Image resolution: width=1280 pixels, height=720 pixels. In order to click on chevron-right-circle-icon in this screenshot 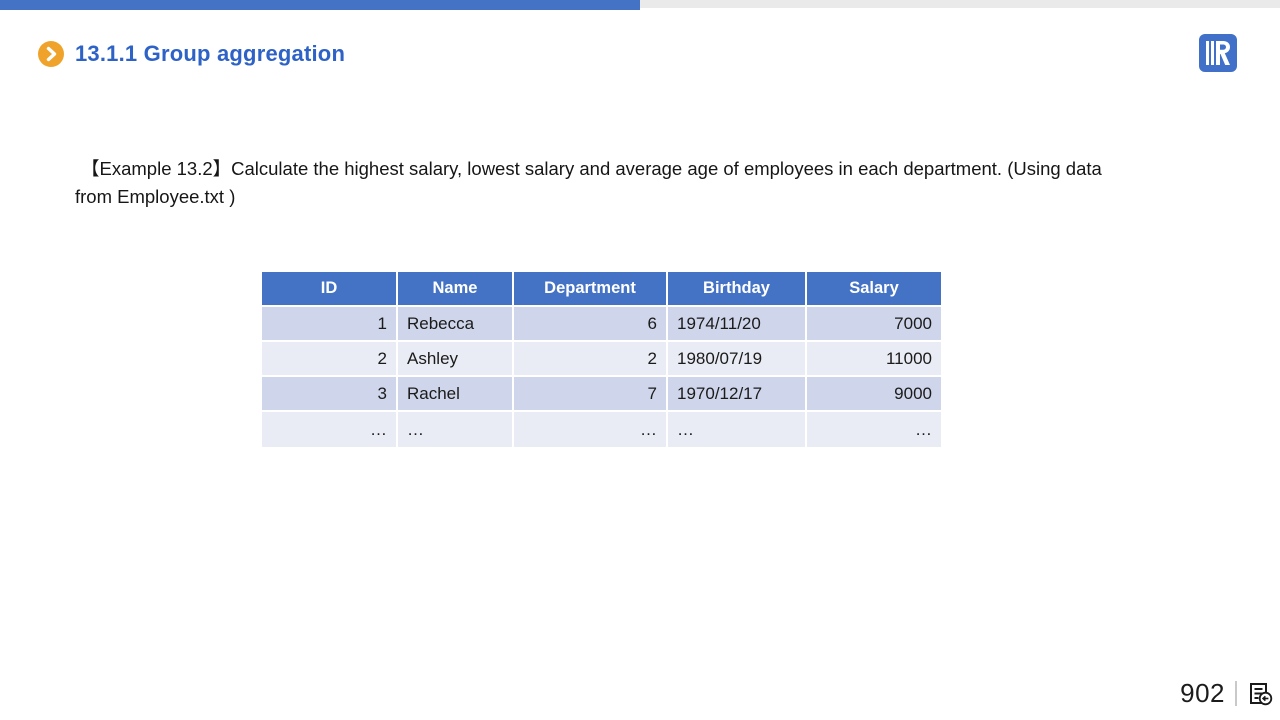, I will do `click(51, 54)`.